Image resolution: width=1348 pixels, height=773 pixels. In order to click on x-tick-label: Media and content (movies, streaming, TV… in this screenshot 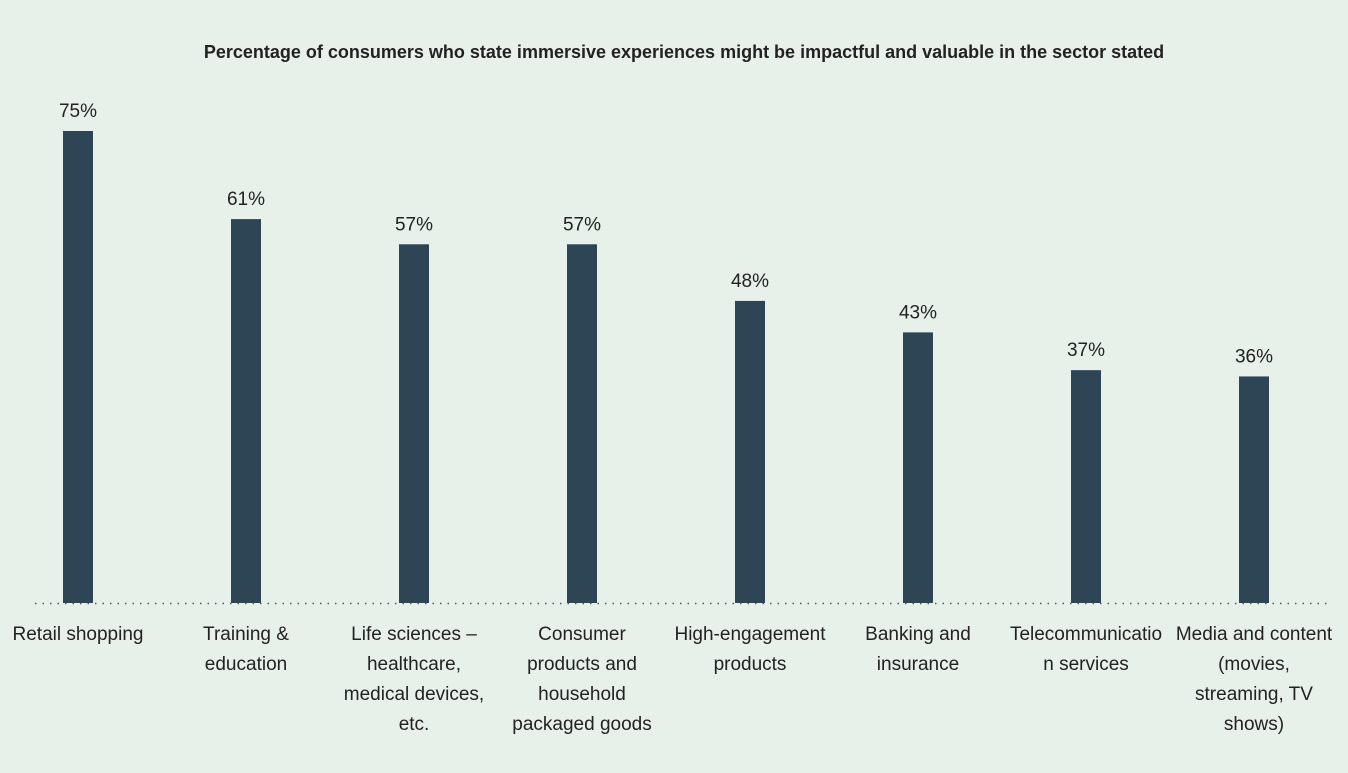, I will do `click(1254, 679)`.